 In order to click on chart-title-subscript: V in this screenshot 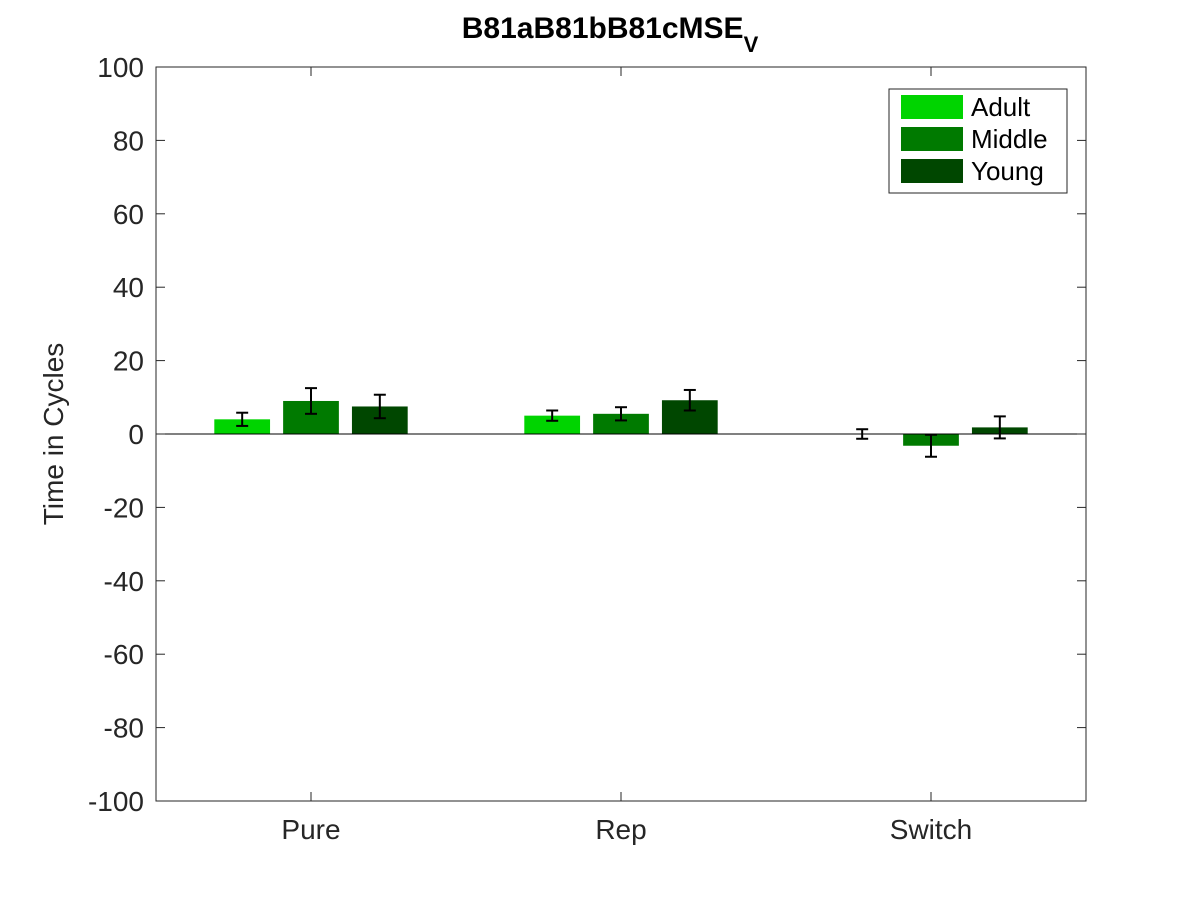, I will do `click(751, 44)`.